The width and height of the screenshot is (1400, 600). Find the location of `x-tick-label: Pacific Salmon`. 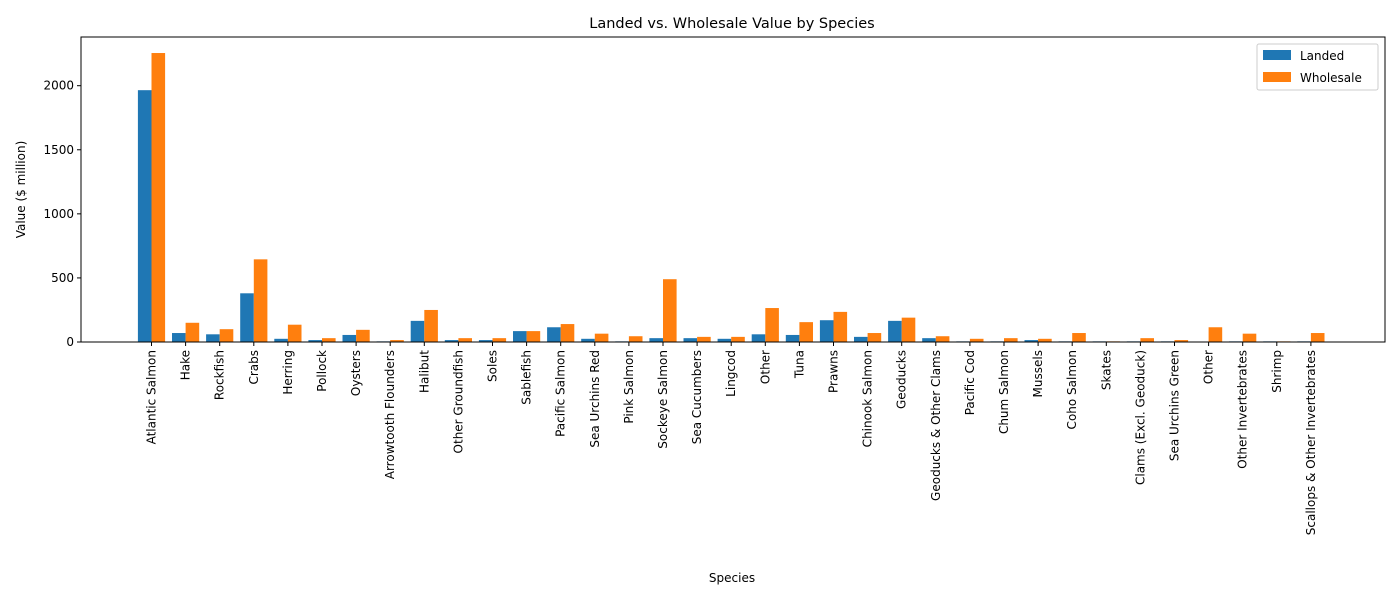

x-tick-label: Pacific Salmon is located at coordinates (561, 393).